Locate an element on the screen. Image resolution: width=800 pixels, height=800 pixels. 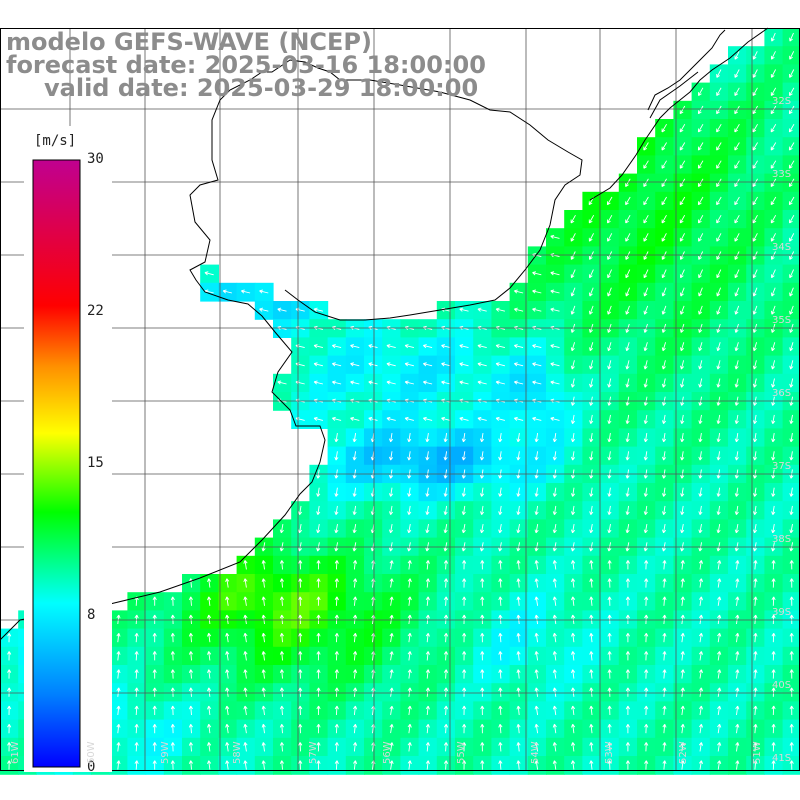
latitude-label: 38S is located at coordinates (782, 539).